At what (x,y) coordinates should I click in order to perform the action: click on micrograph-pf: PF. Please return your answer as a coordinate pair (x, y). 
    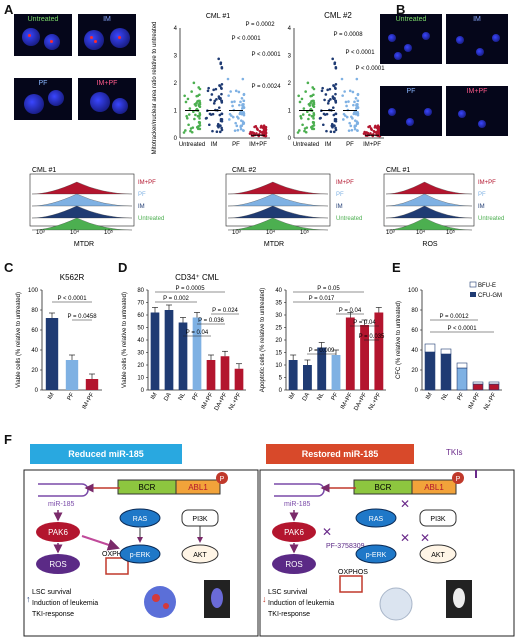
    Looking at the image, I should click on (43, 99).